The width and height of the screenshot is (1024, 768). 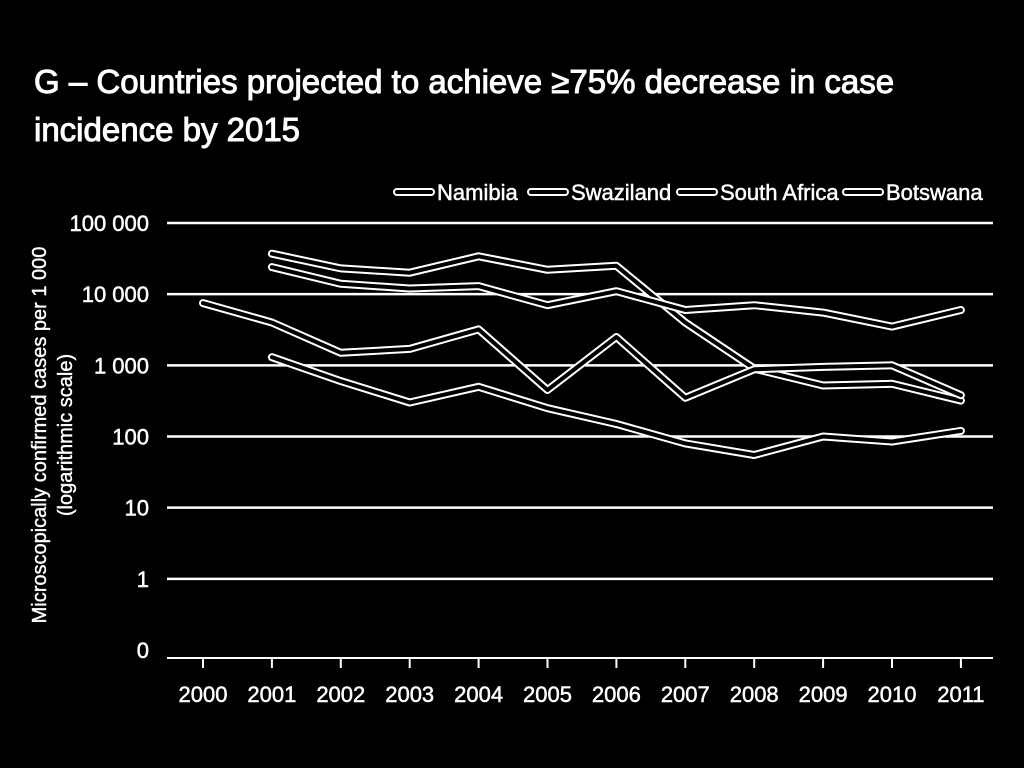 What do you see at coordinates (143, 579) in the screenshot?
I see `y-tick-label: 1` at bounding box center [143, 579].